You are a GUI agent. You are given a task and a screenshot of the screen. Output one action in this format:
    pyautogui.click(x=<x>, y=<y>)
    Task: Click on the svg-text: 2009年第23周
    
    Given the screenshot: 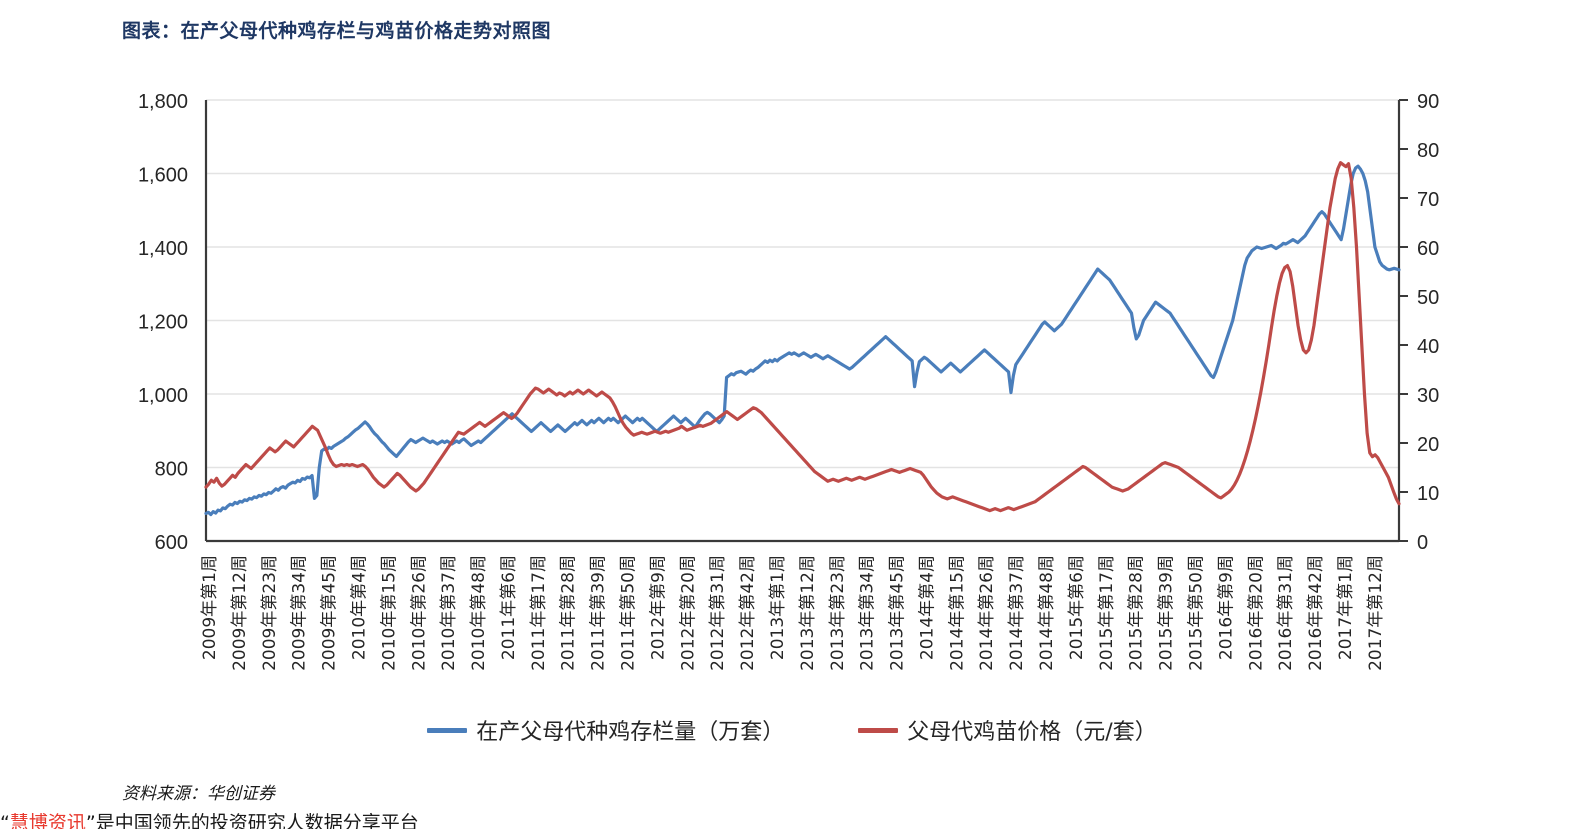 What is the action you would take?
    pyautogui.click(x=270, y=613)
    